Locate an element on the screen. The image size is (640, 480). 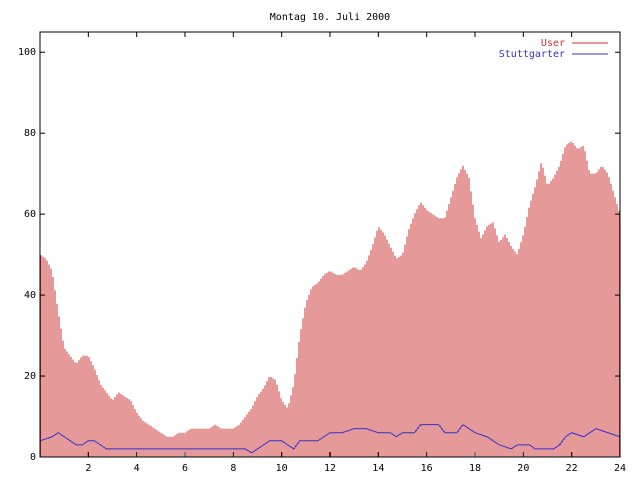
x-tick-label: 8 is located at coordinates (233, 468).